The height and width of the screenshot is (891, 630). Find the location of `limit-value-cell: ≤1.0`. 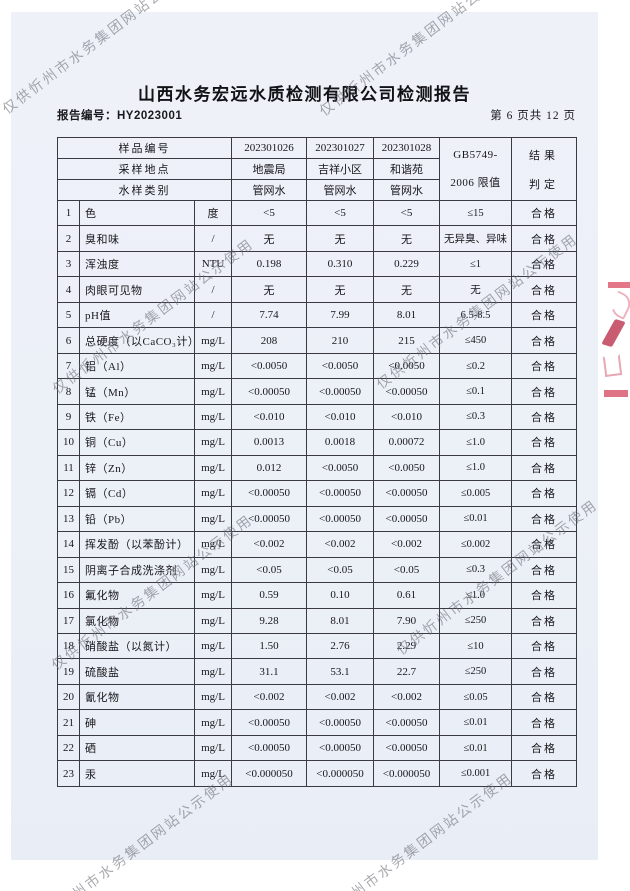

limit-value-cell: ≤1.0 is located at coordinates (476, 442).